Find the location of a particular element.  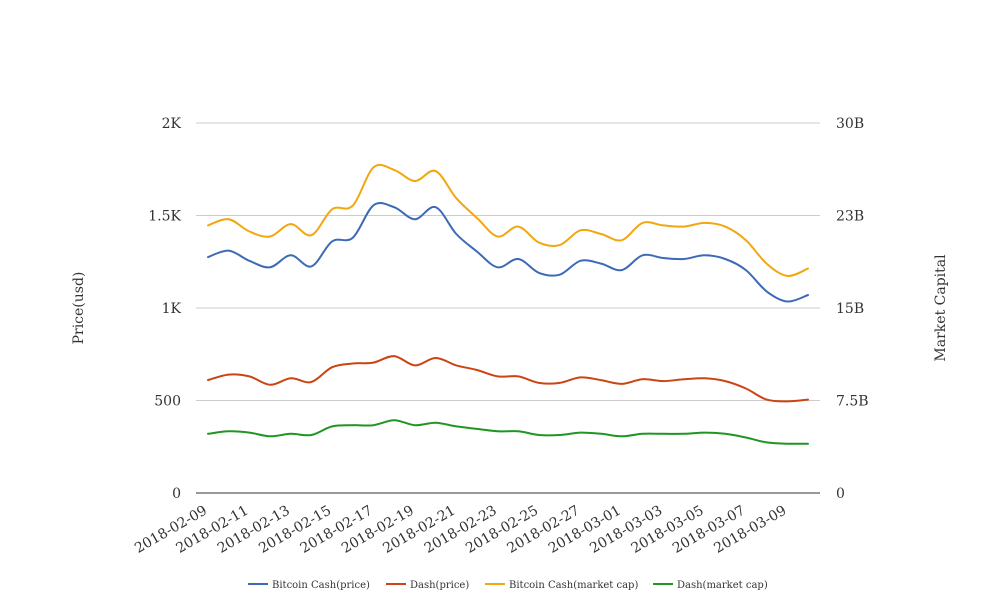

legend-item: Dash(price) is located at coordinates (427, 585).